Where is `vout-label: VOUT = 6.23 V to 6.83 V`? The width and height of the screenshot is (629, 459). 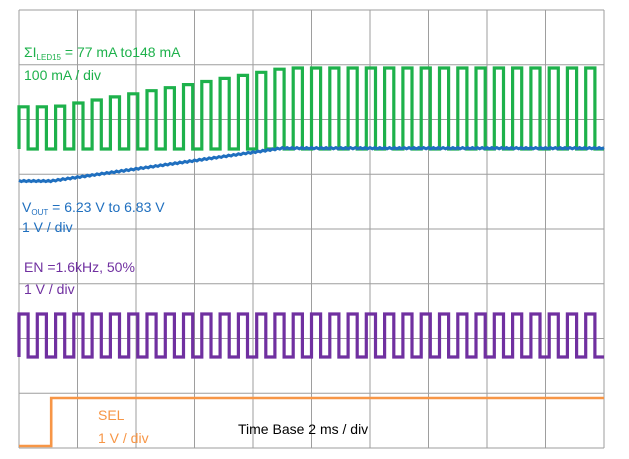
vout-label: VOUT = 6.23 V to 6.83 V is located at coordinates (93, 208).